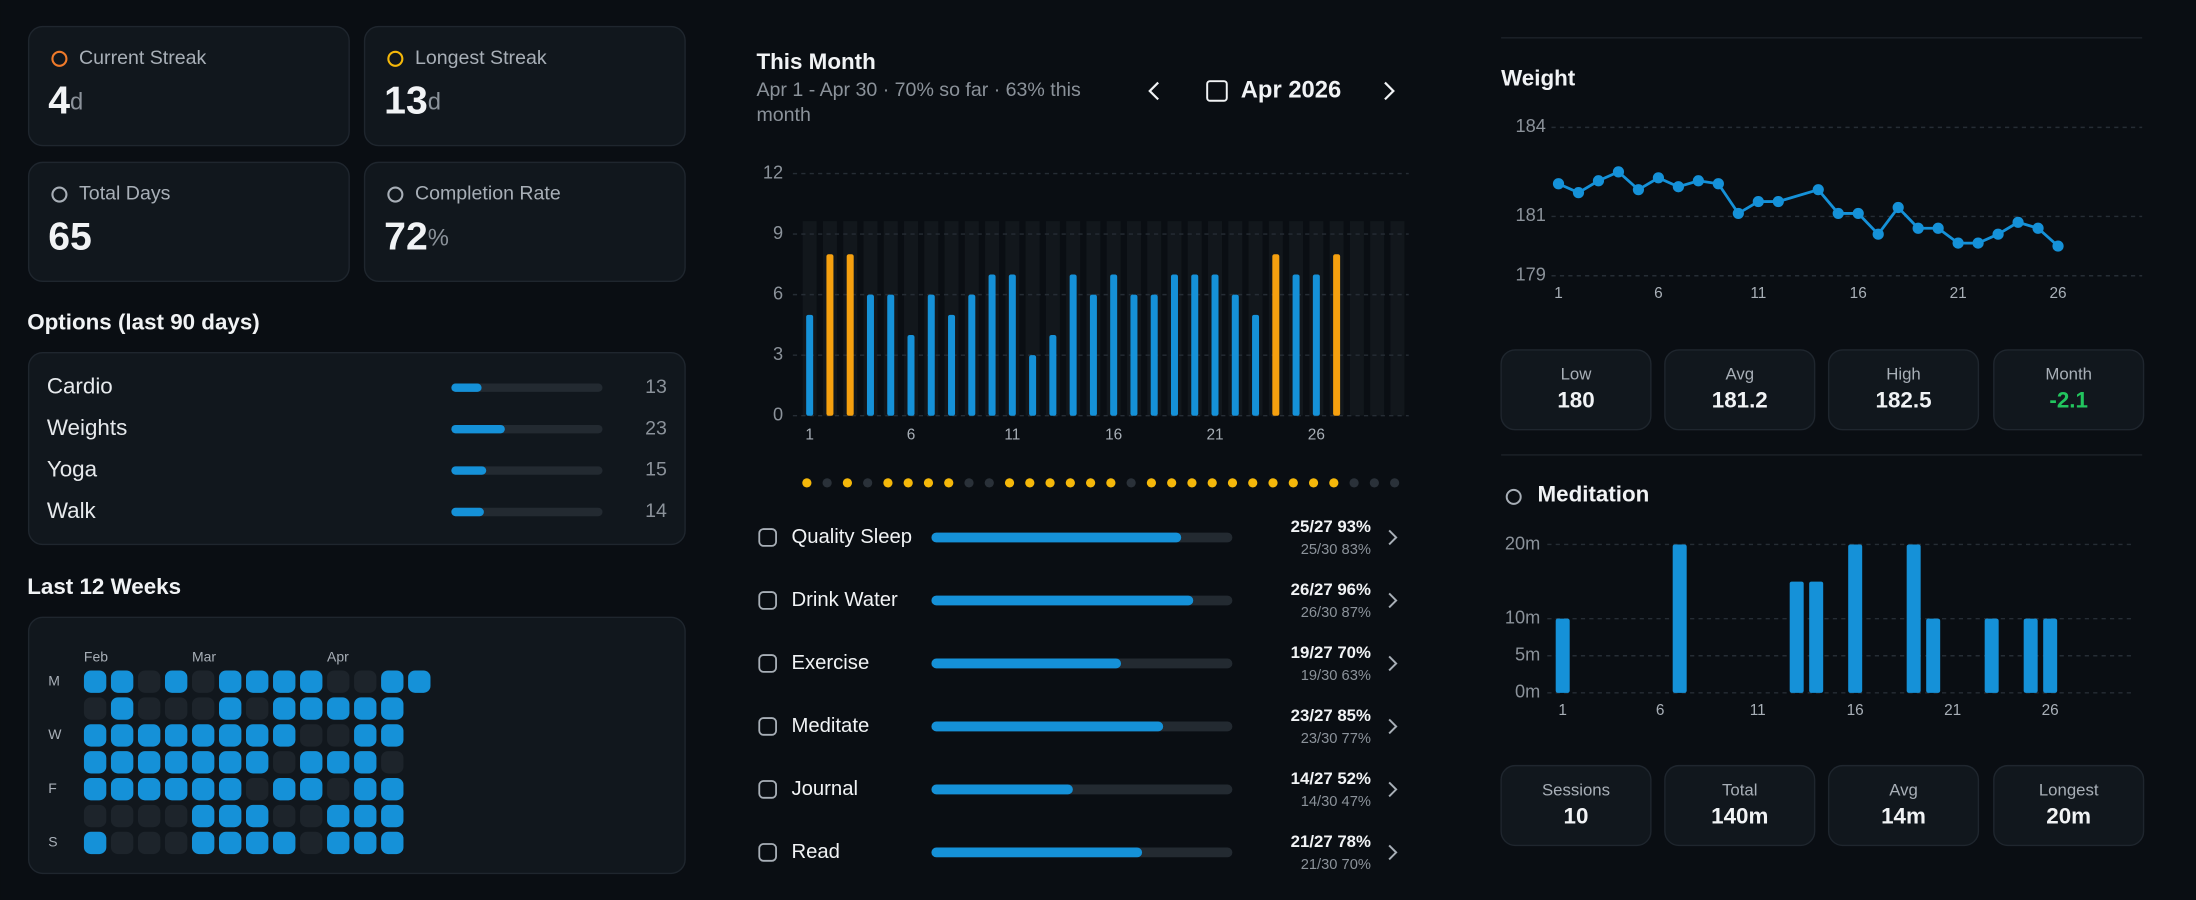  Describe the element at coordinates (830, 726) in the screenshot. I see `habit-name: Meditate` at that location.